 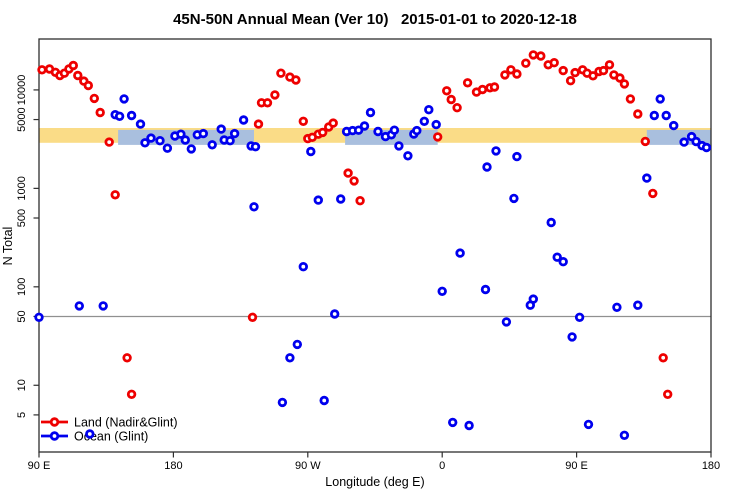 What do you see at coordinates (442, 466) in the screenshot?
I see `x-tick-label: 0` at bounding box center [442, 466].